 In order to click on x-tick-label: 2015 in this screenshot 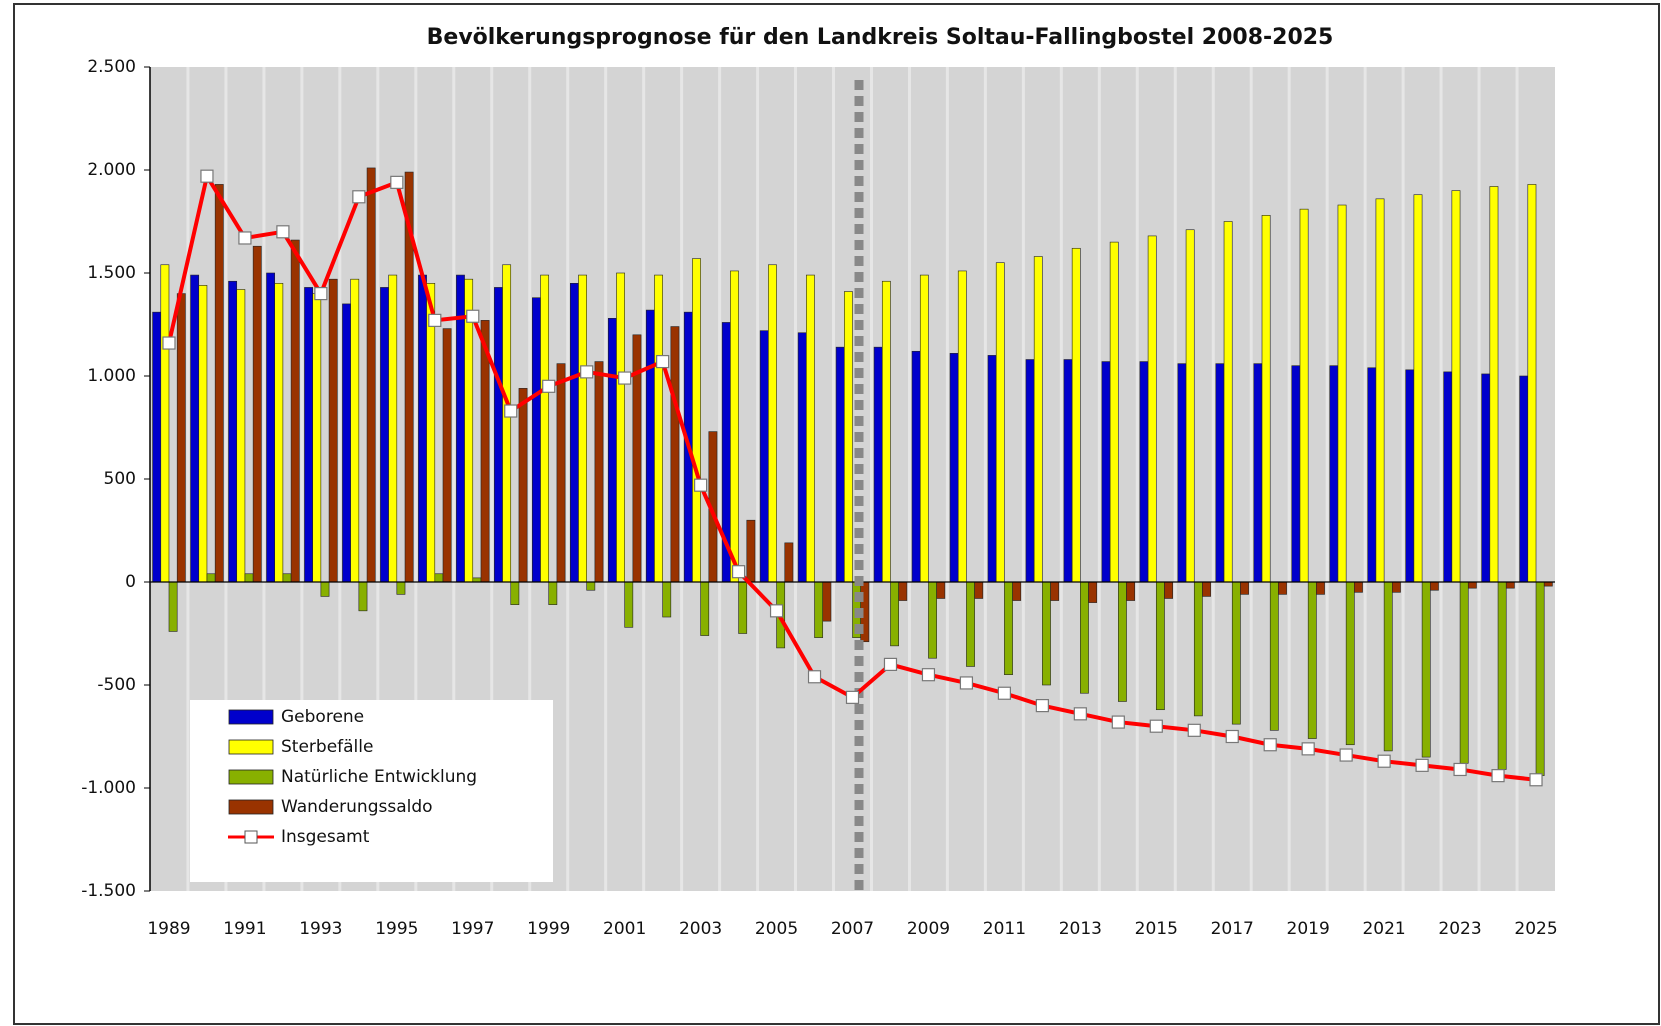, I will do `click(1156, 929)`.